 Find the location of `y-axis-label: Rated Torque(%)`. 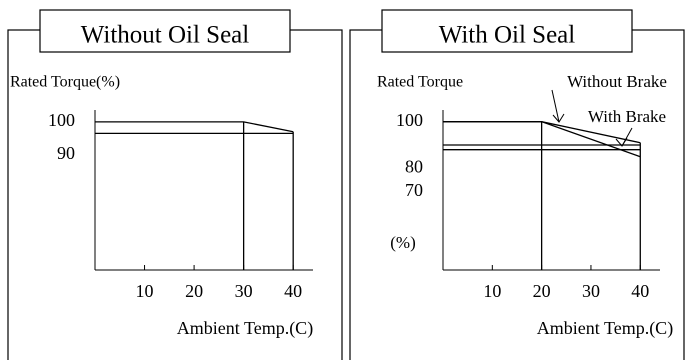

y-axis-label: Rated Torque(%) is located at coordinates (65, 82).